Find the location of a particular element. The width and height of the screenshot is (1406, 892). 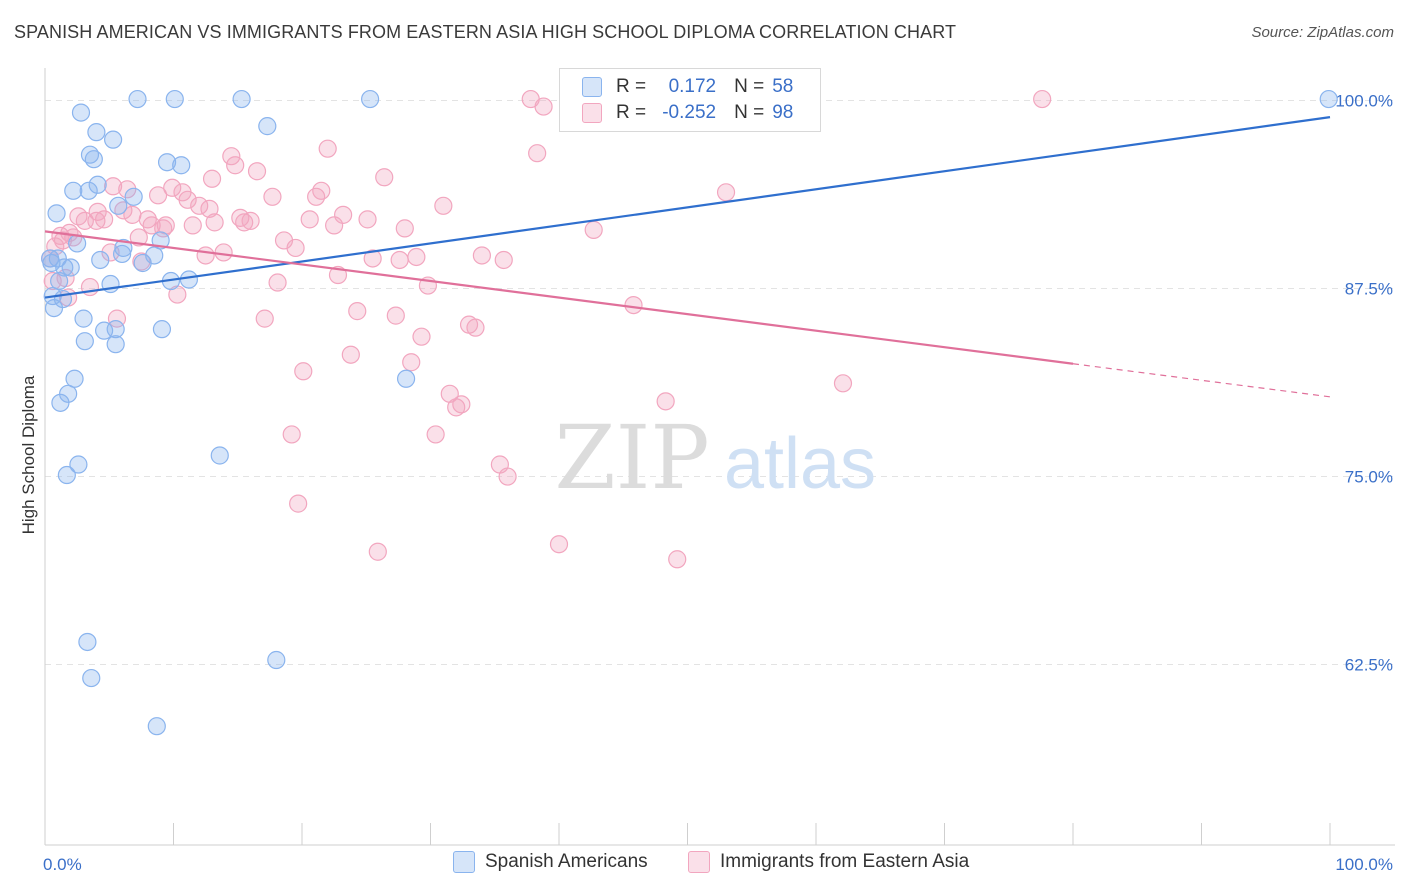

watermark-atlas: atlas is located at coordinates (800, 464).